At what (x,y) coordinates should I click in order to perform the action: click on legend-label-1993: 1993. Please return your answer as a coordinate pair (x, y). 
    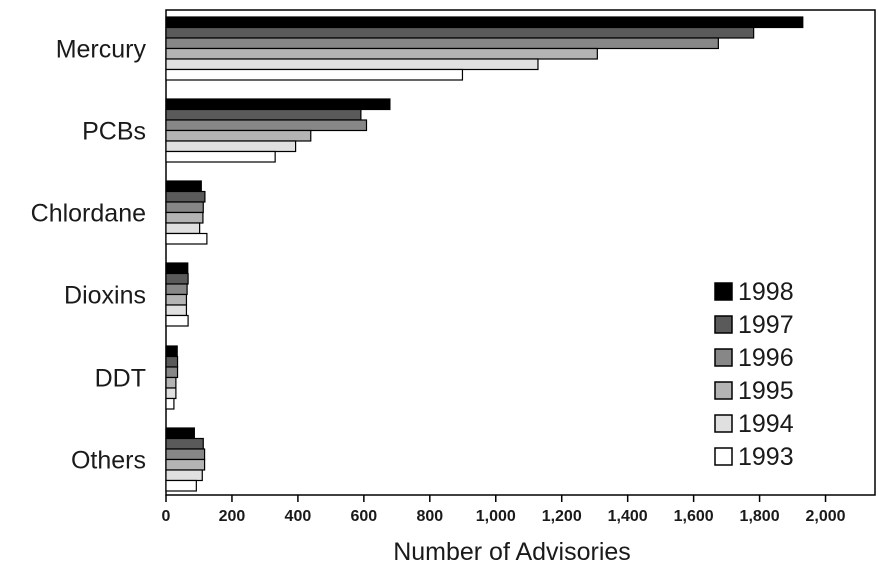
    Looking at the image, I should click on (766, 457).